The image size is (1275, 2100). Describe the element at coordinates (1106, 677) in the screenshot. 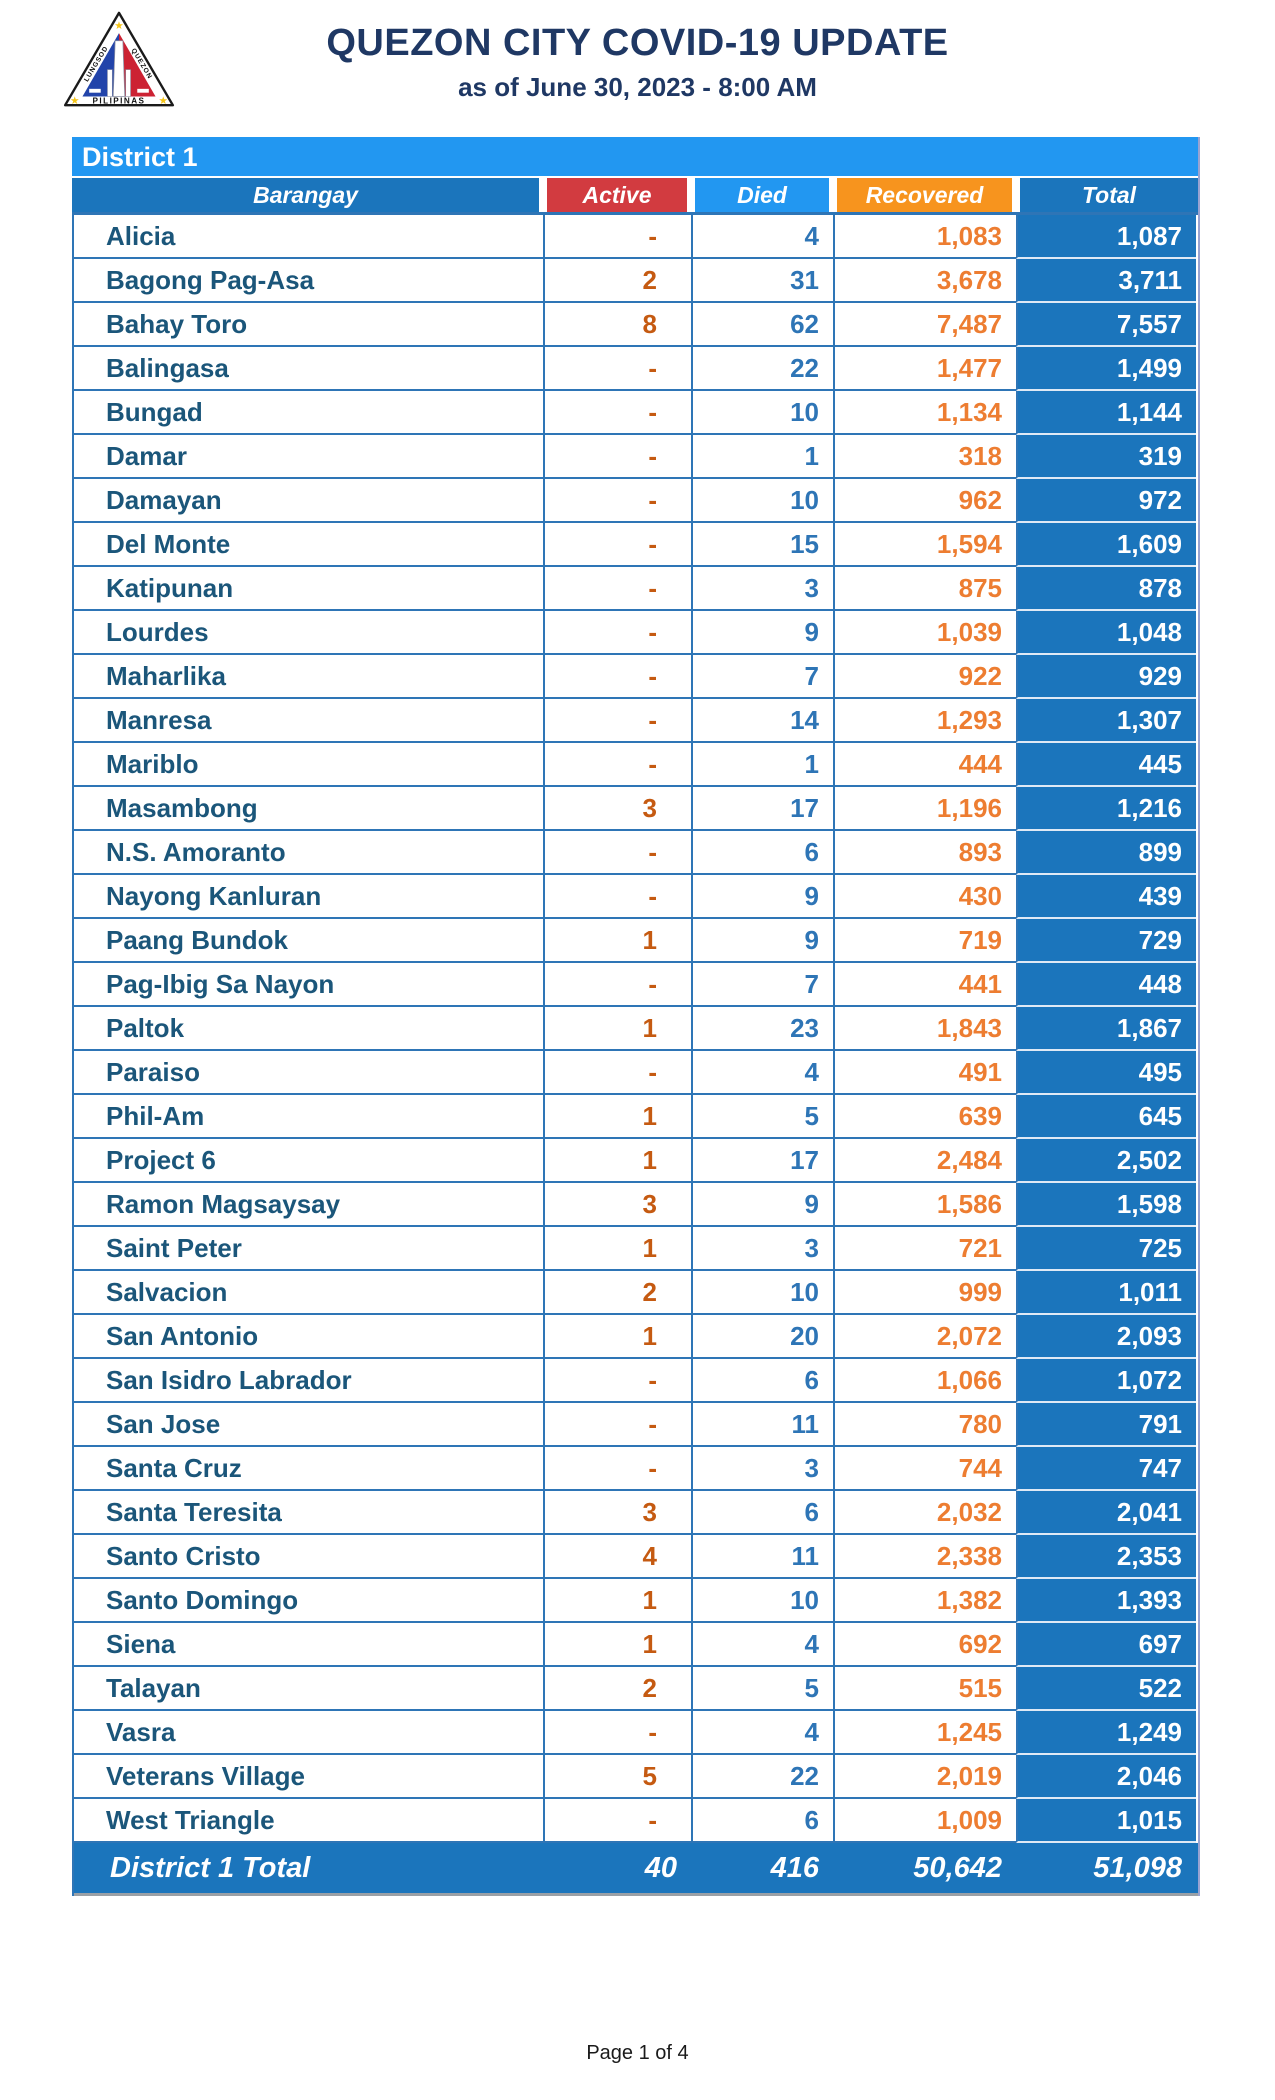

I see `total-cell: 929` at that location.